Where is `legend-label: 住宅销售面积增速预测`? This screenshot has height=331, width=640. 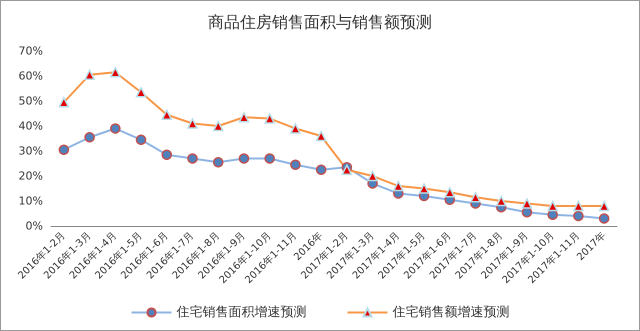
legend-label: 住宅销售面积增速预测 is located at coordinates (241, 312).